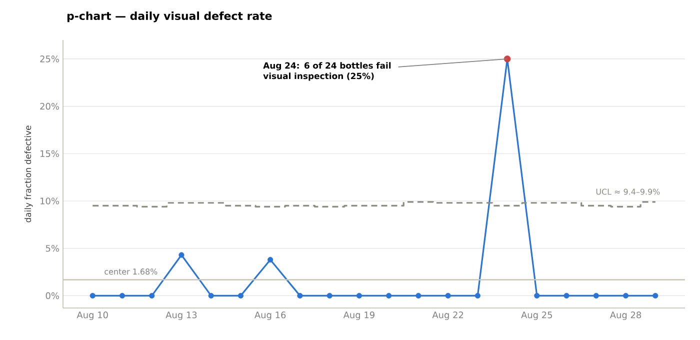  Describe the element at coordinates (49, 106) in the screenshot. I see `y-tick-label: 20%` at that location.